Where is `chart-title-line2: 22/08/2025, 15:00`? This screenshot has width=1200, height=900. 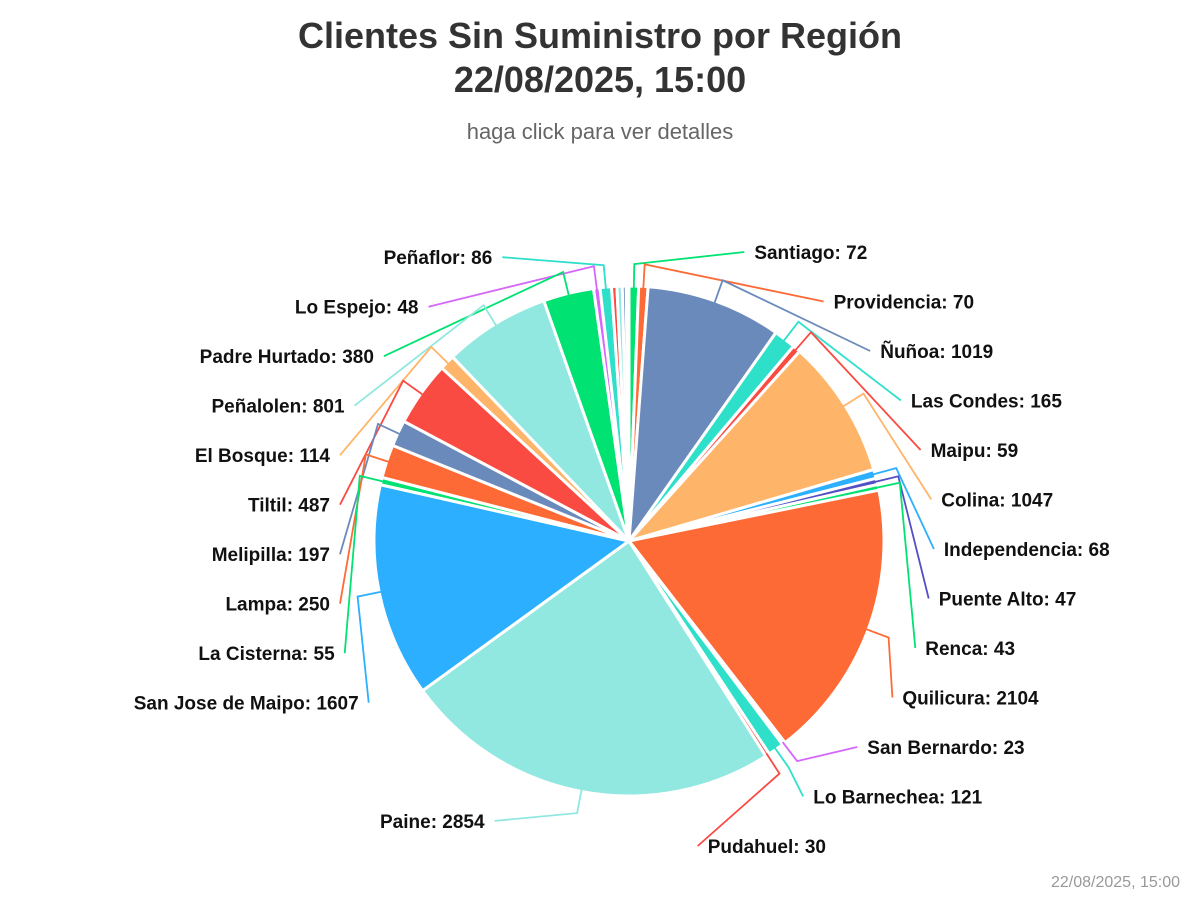
chart-title-line2: 22/08/2025, 15:00 is located at coordinates (600, 79).